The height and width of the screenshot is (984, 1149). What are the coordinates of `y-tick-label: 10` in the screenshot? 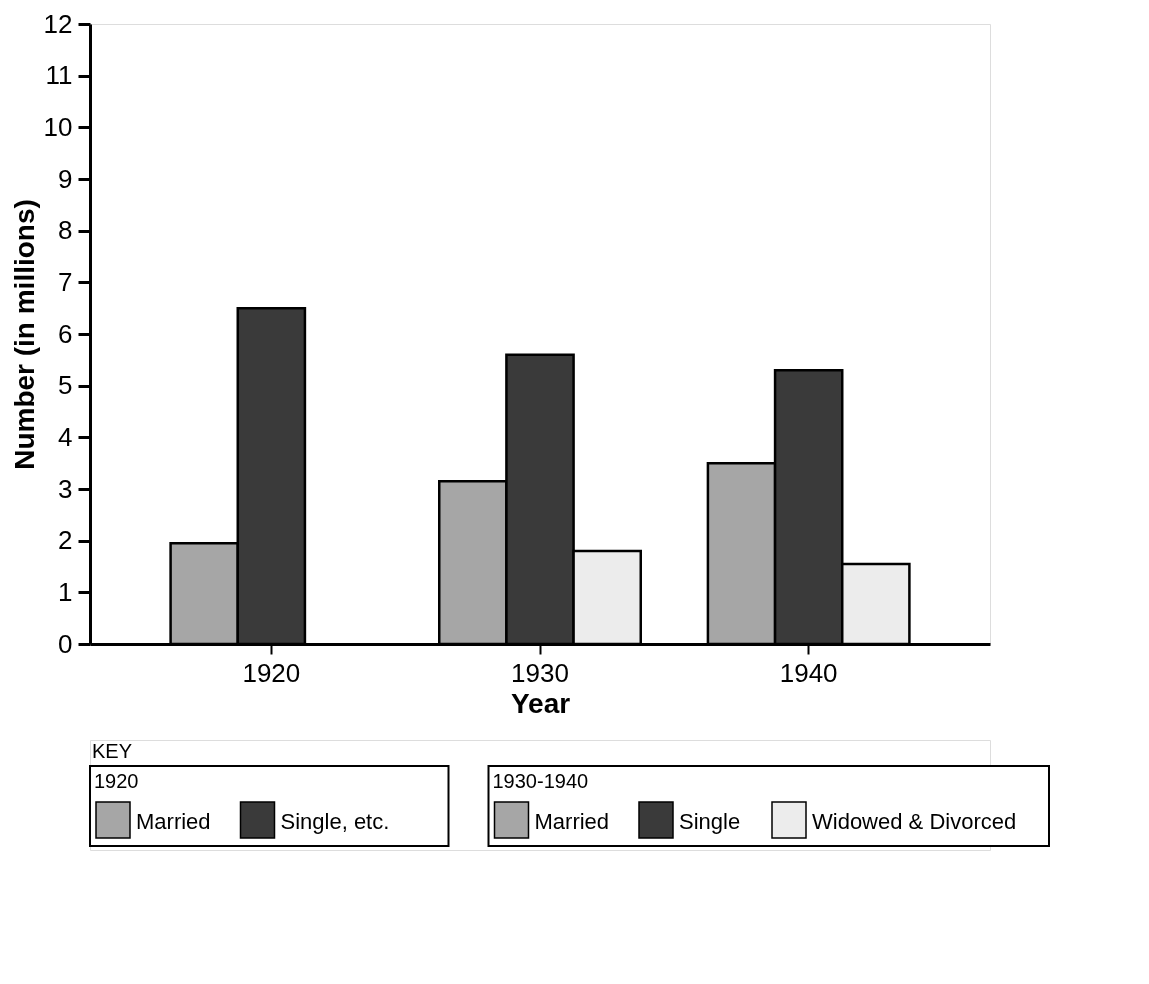 It's located at (58, 126).